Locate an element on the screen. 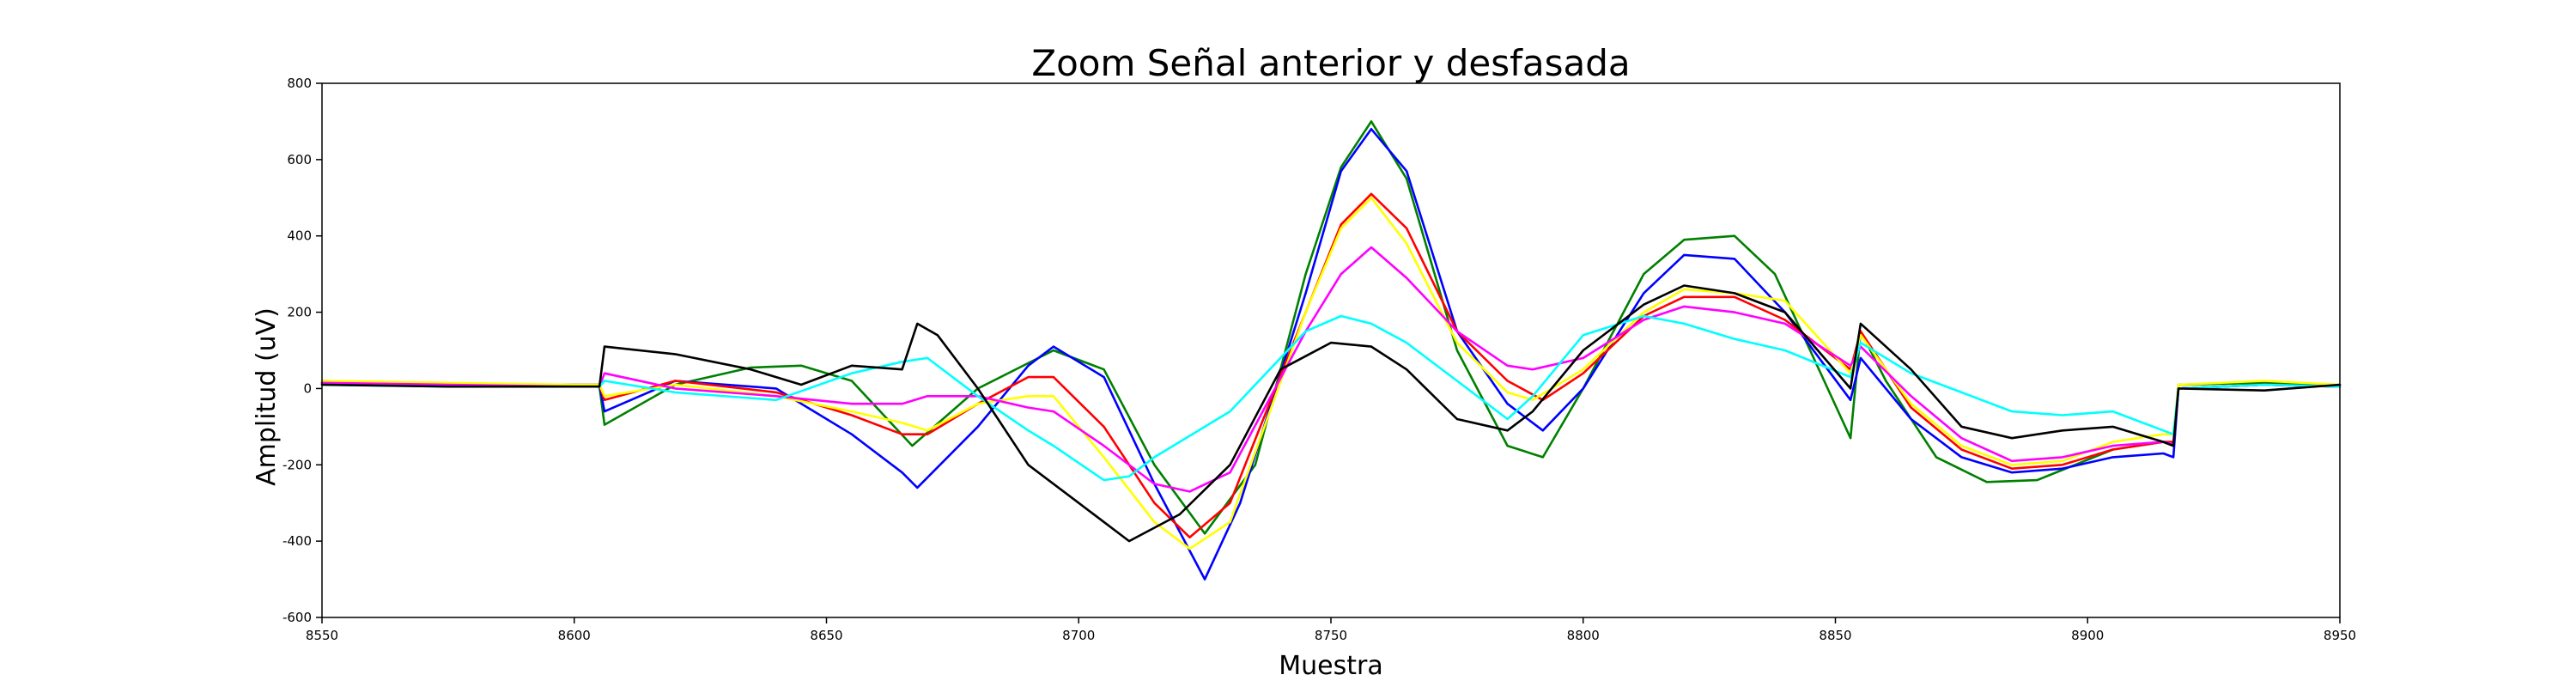 The width and height of the screenshot is (2576, 687). x-tick-label: 8850 is located at coordinates (1835, 635).